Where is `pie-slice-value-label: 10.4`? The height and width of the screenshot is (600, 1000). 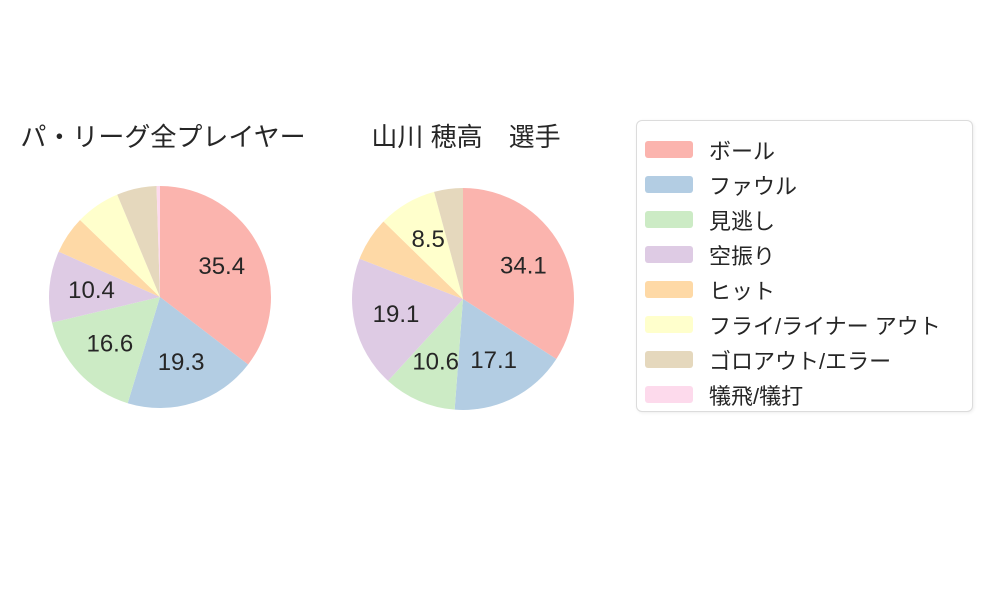 pie-slice-value-label: 10.4 is located at coordinates (91, 290).